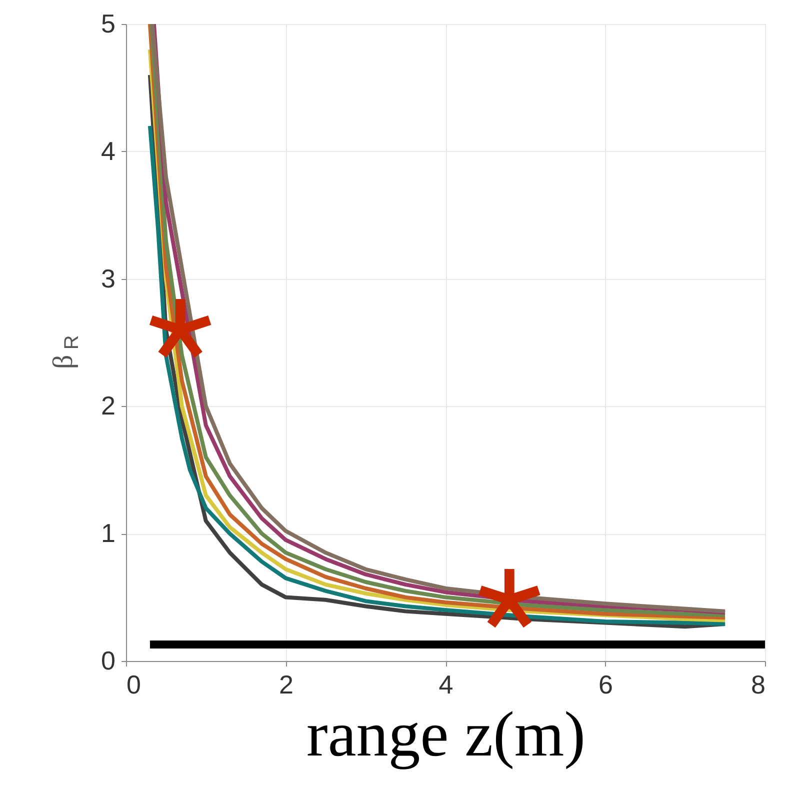 This screenshot has height=798, width=786. I want to click on y-tick-label: 0, so click(108, 661).